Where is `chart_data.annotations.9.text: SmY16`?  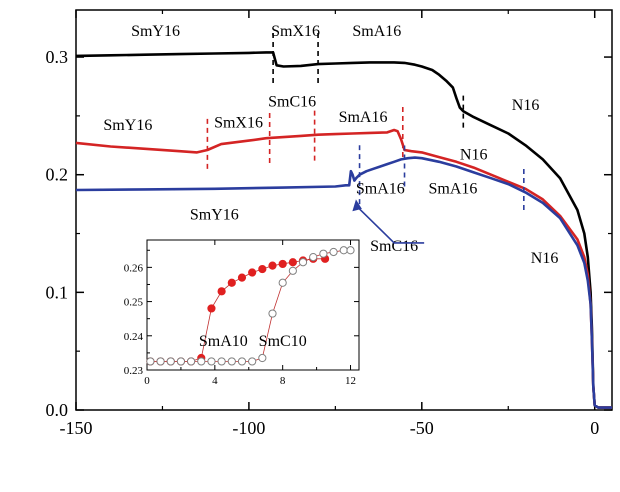 chart_data.annotations.9.text: SmY16 is located at coordinates (214, 214).